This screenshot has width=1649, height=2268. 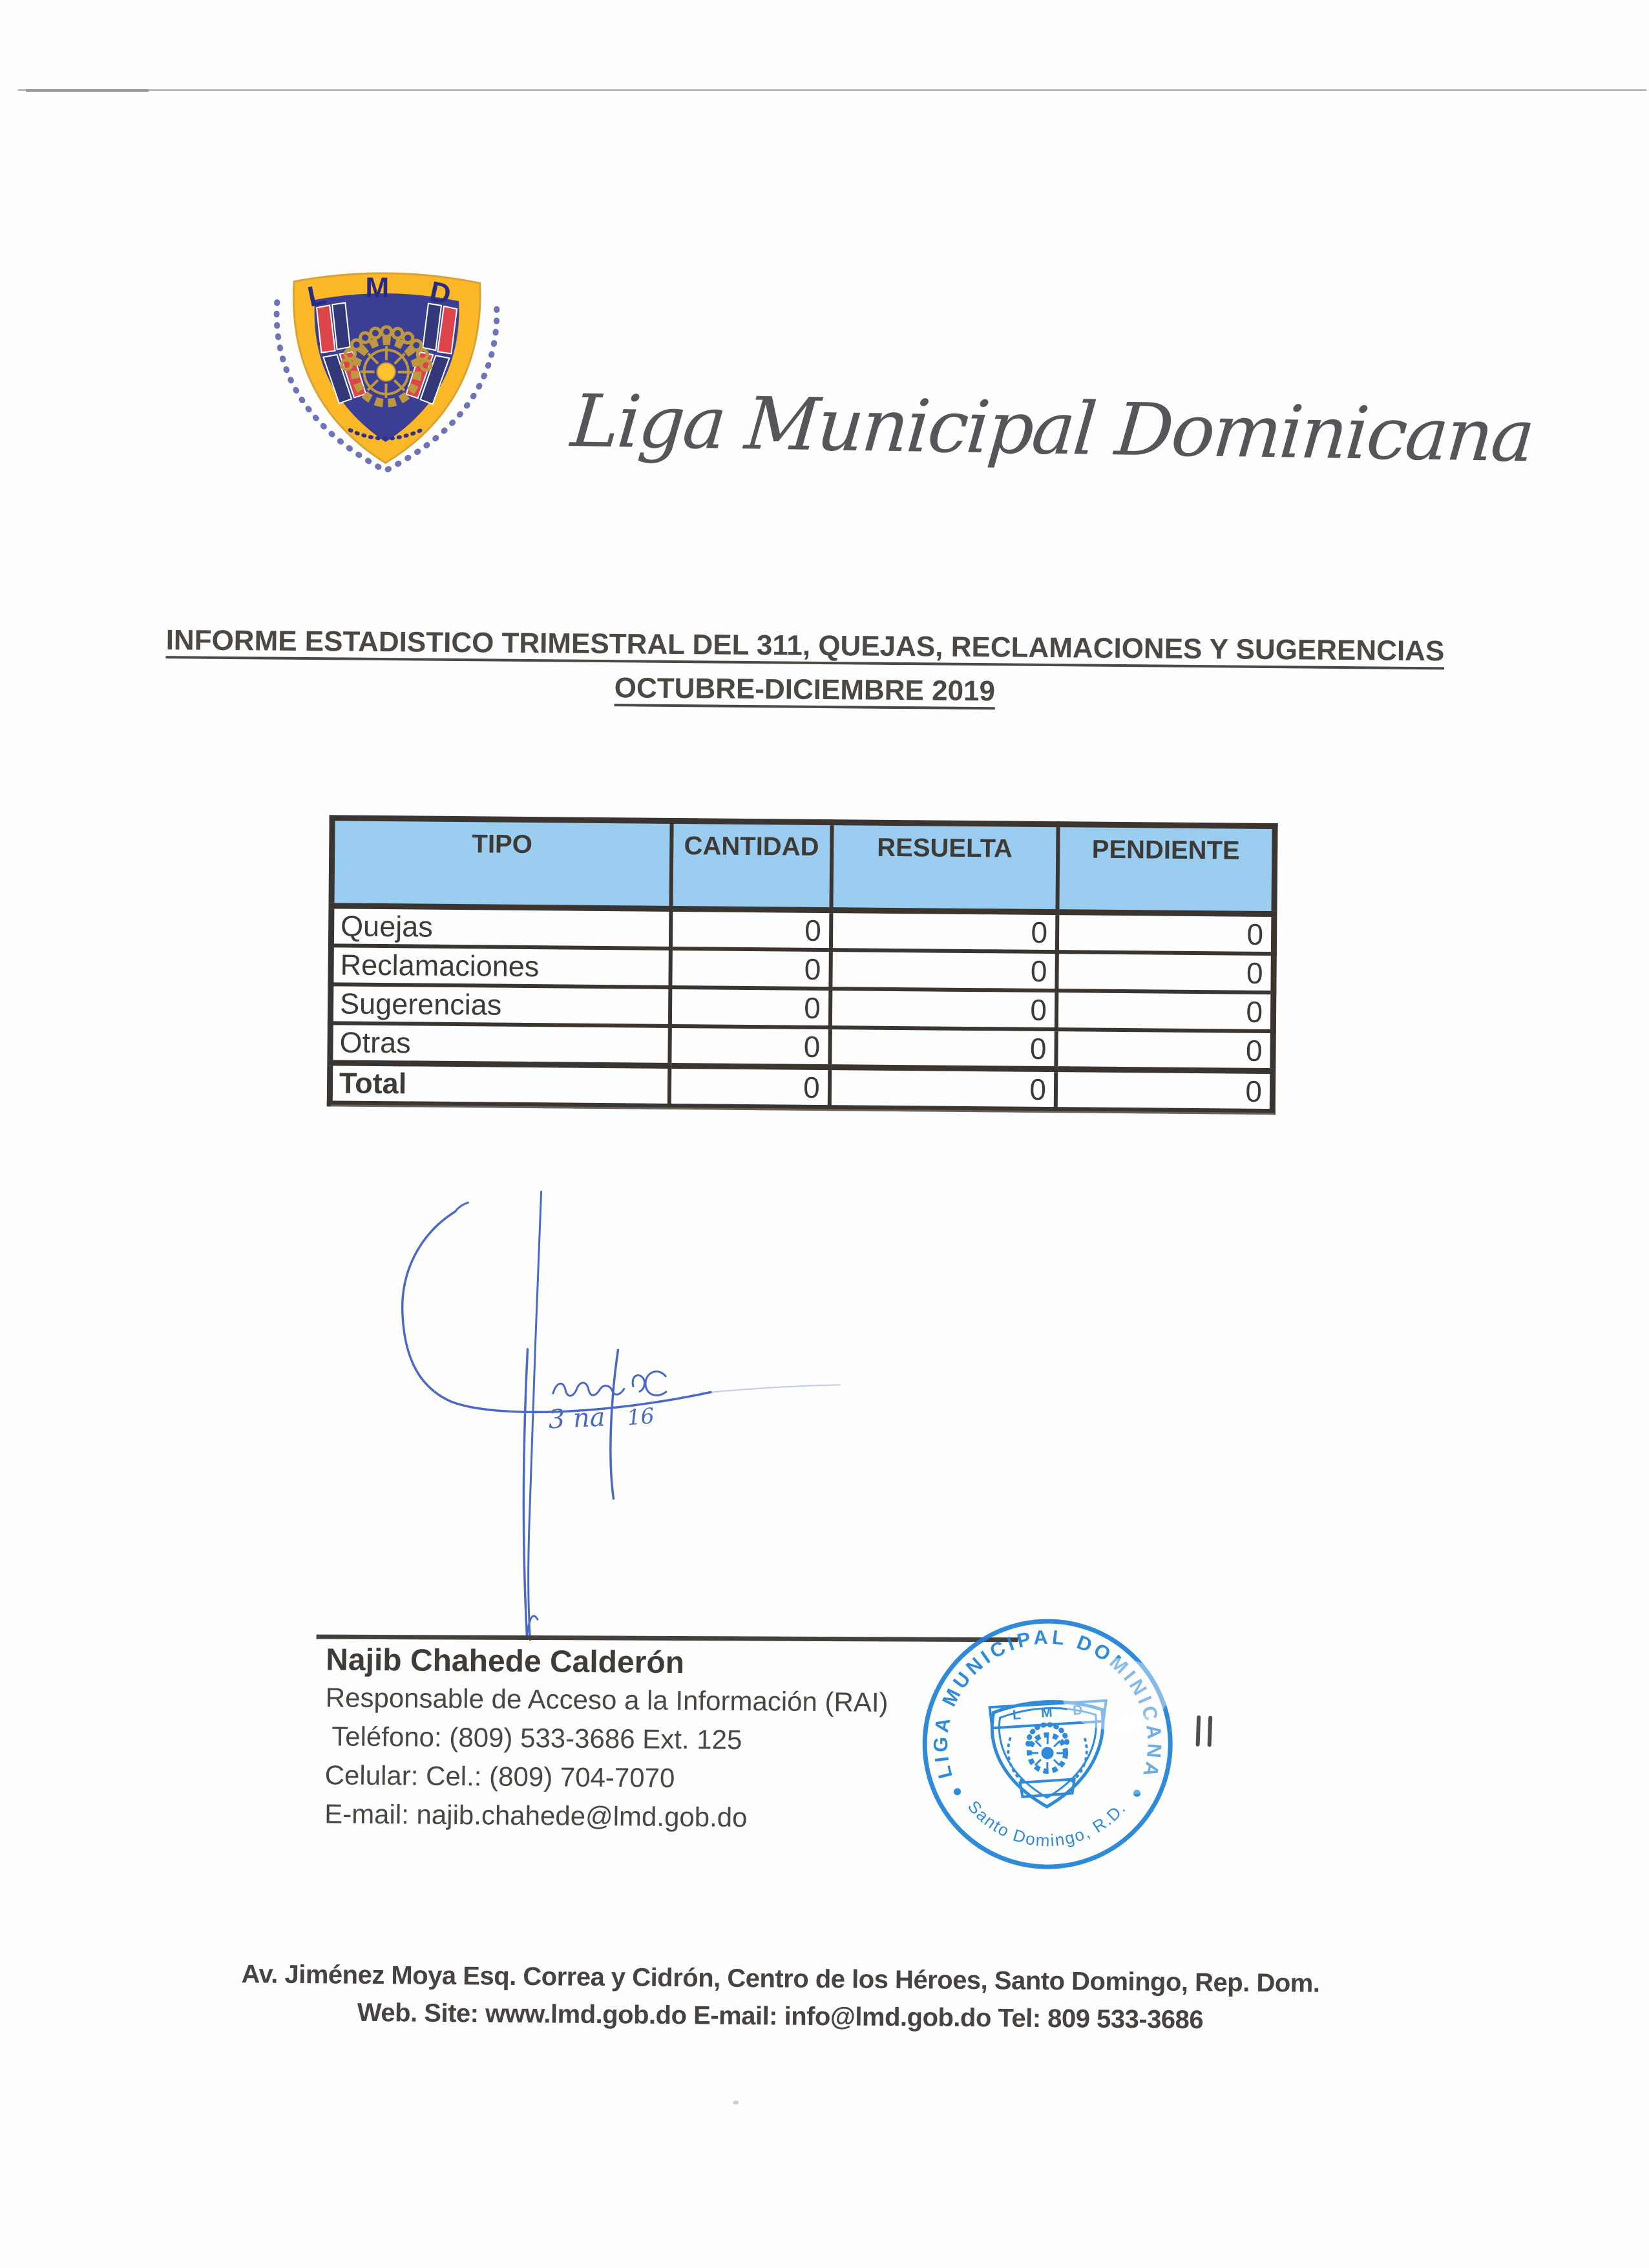 I want to click on handwritten-signature: 3 na 16, so click(x=621, y=1415).